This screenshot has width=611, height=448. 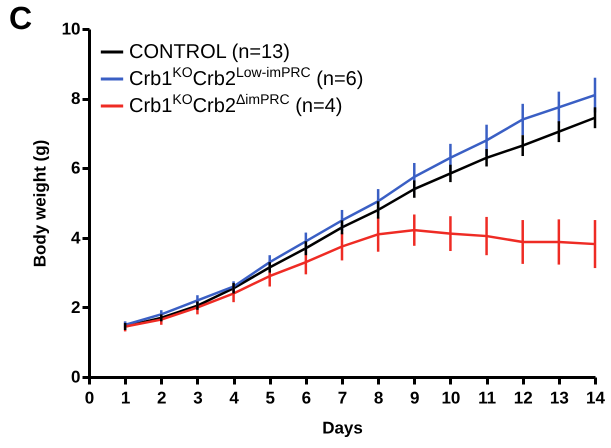 I want to click on x-tick-label: 8, so click(x=379, y=398).